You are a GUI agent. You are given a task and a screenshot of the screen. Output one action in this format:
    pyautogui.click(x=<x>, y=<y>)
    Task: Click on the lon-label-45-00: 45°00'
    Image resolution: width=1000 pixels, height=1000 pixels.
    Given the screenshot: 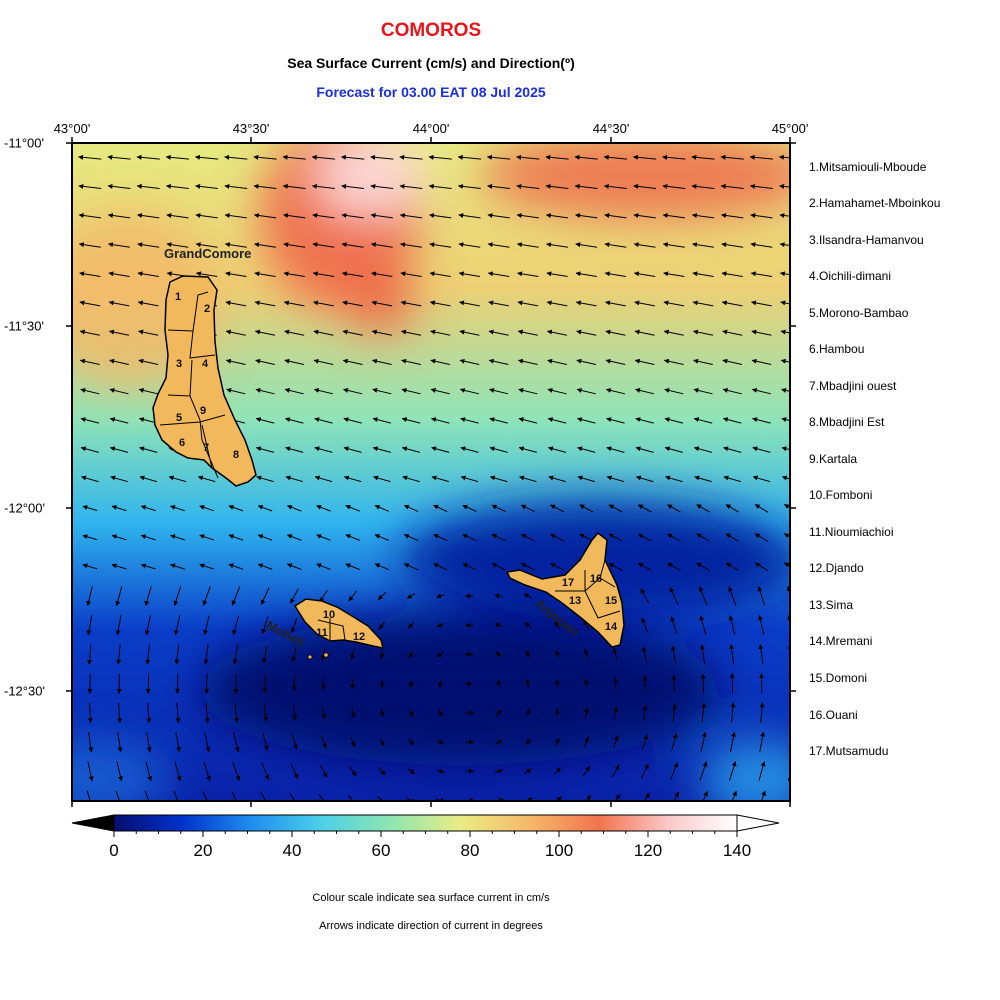 What is the action you would take?
    pyautogui.click(x=790, y=128)
    